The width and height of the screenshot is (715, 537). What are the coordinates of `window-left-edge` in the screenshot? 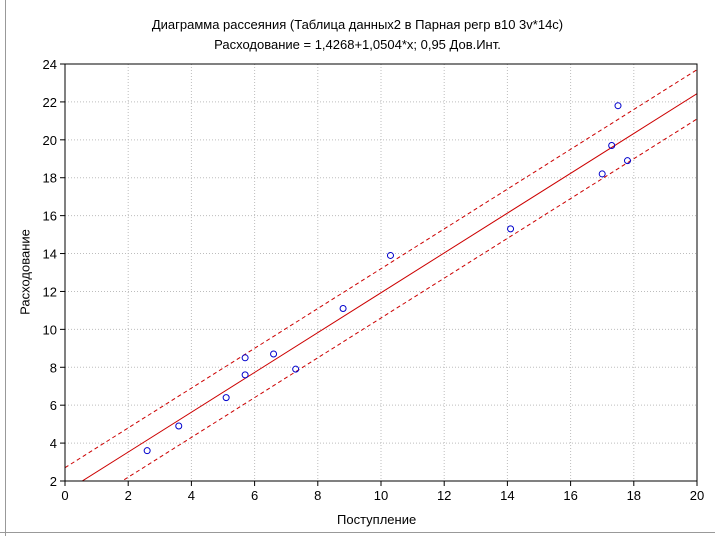 It's located at (3, 268).